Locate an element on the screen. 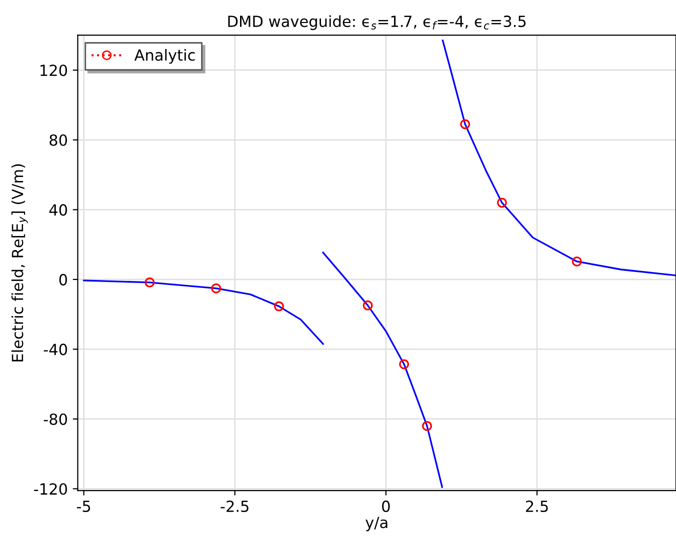 This screenshot has width=676, height=542. x-tick-label: -2.5 is located at coordinates (234, 506).